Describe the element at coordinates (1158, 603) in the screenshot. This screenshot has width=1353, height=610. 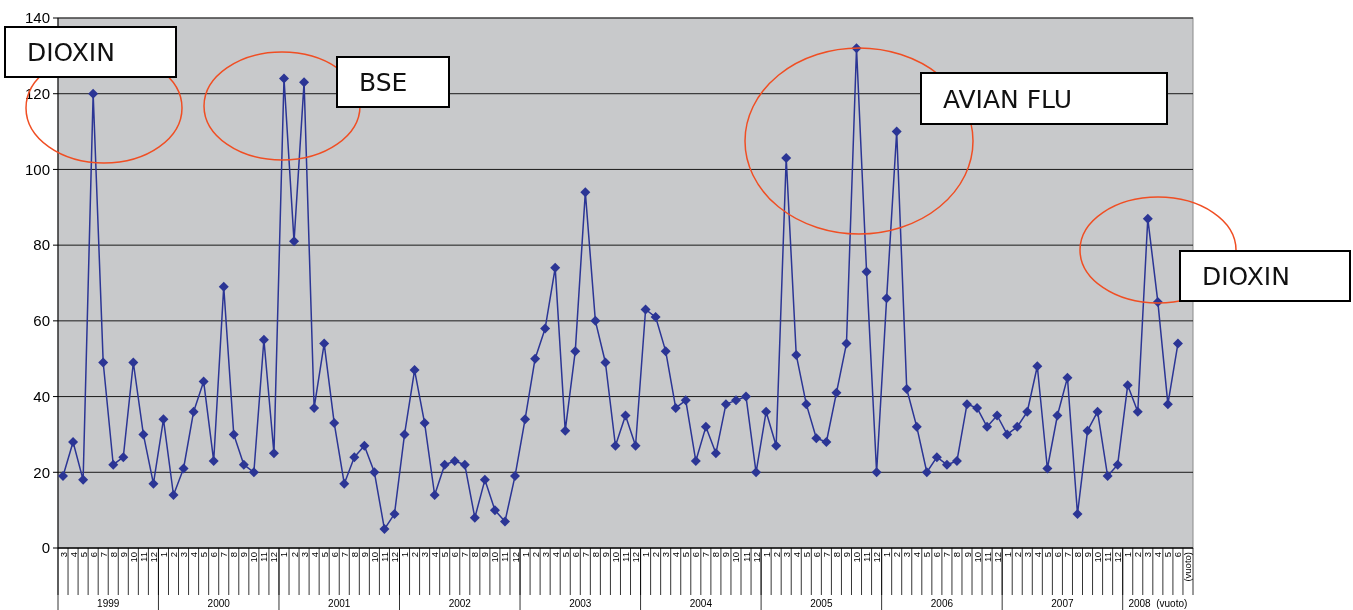
I see `text: 2008 (vuoto)` at that location.